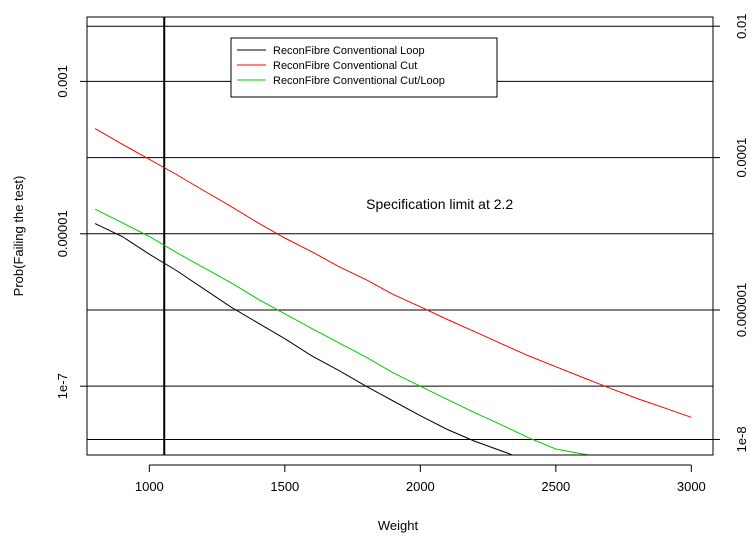 Image resolution: width=756 pixels, height=538 pixels. Describe the element at coordinates (398, 525) in the screenshot. I see `x-axis-label: Weight` at that location.